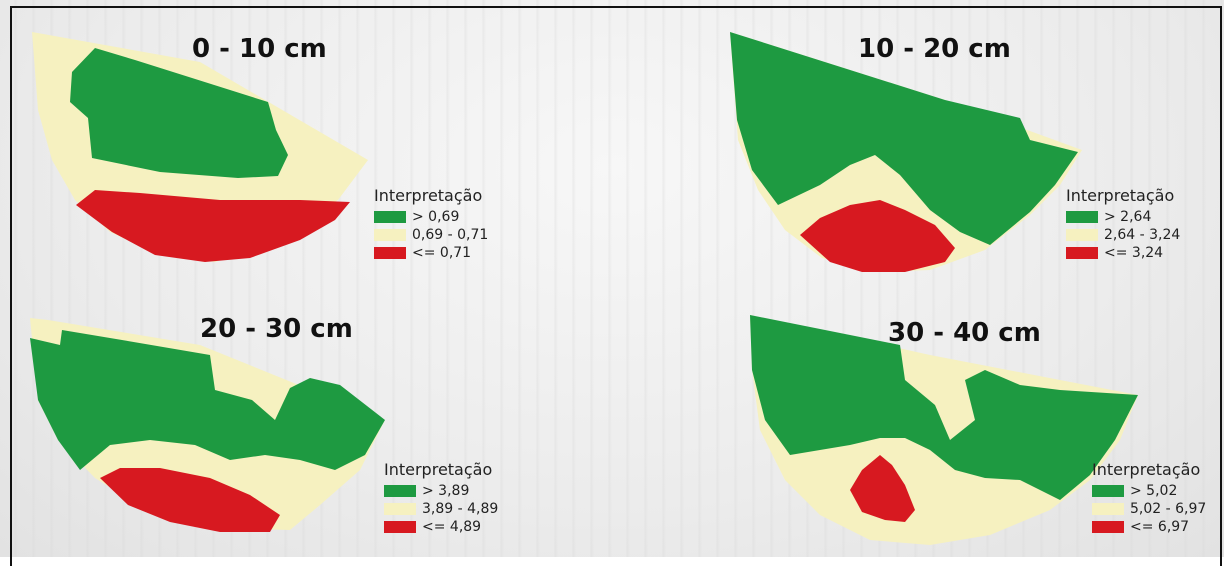 This screenshot has height=566, width=1224. I want to click on legend-item: <= 3,24, so click(1123, 253).